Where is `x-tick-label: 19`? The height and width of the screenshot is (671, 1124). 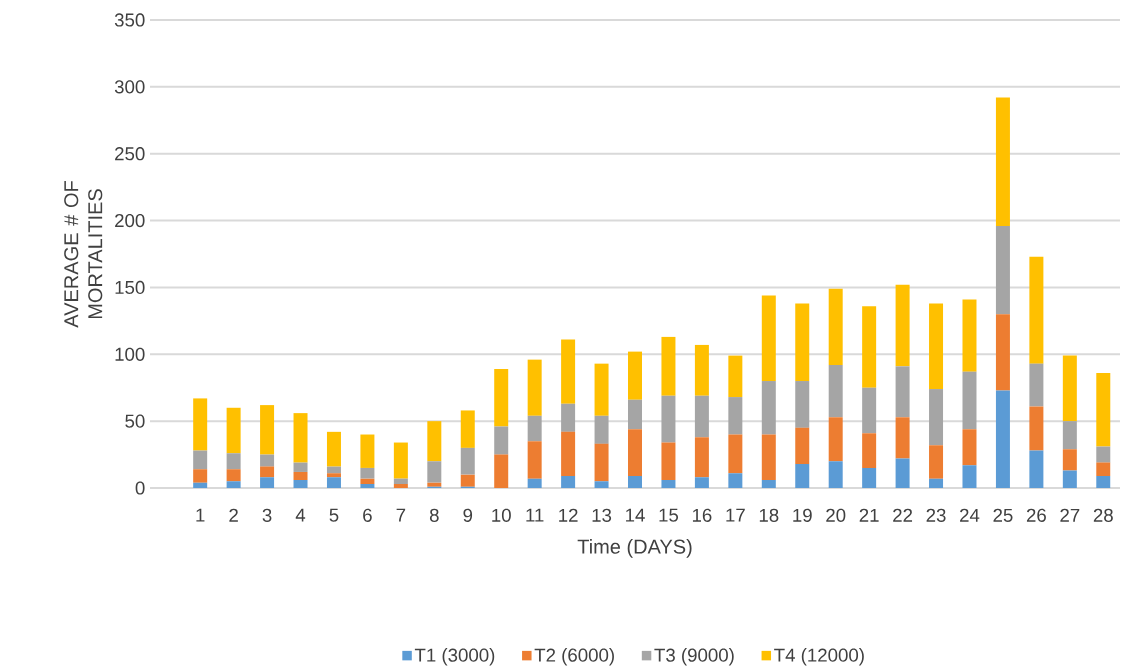 x-tick-label: 19 is located at coordinates (802, 515).